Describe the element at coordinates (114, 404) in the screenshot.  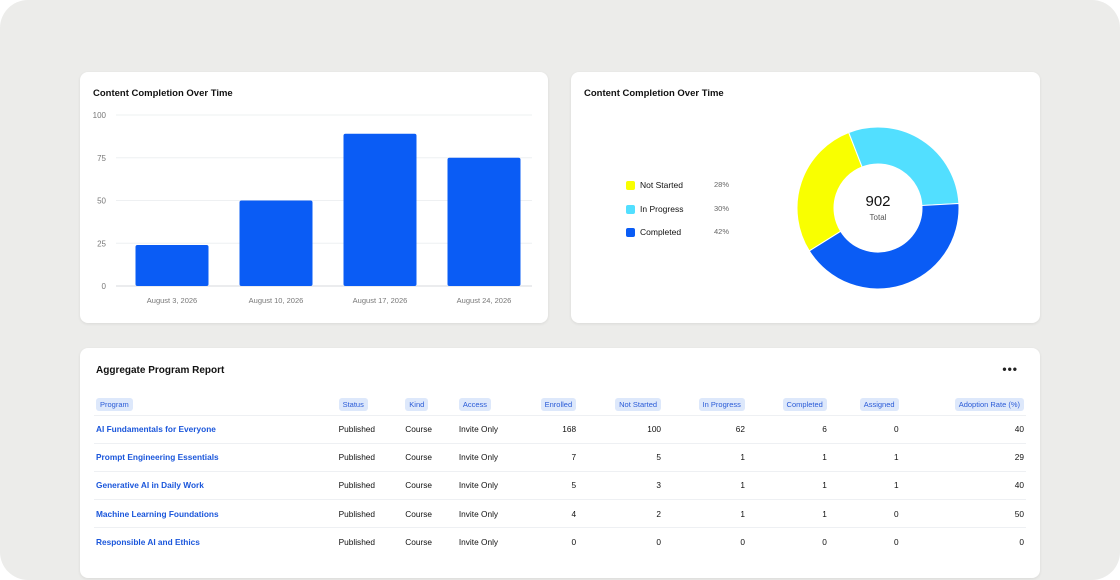
I see `column-header-label: Program` at that location.